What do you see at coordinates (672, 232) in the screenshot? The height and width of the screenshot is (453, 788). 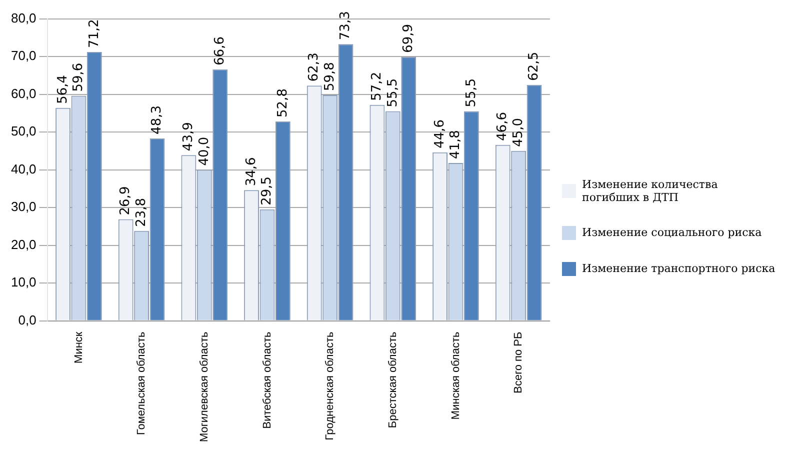 I see `legend-label: Изменение социального риска` at bounding box center [672, 232].